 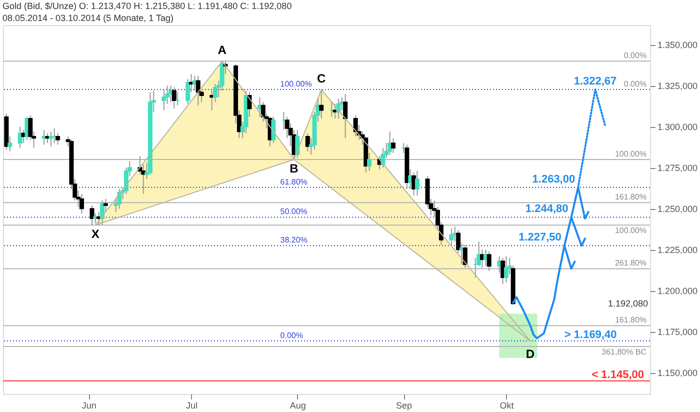 What do you see at coordinates (678, 250) in the screenshot?
I see `y-tick-label: 1.225,000` at bounding box center [678, 250].